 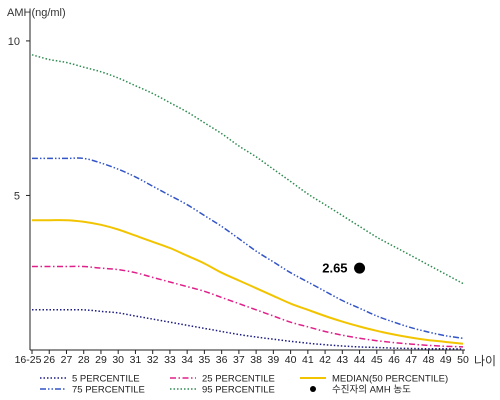 What do you see at coordinates (170, 360) in the screenshot?
I see `x-tick-label: 33` at bounding box center [170, 360].